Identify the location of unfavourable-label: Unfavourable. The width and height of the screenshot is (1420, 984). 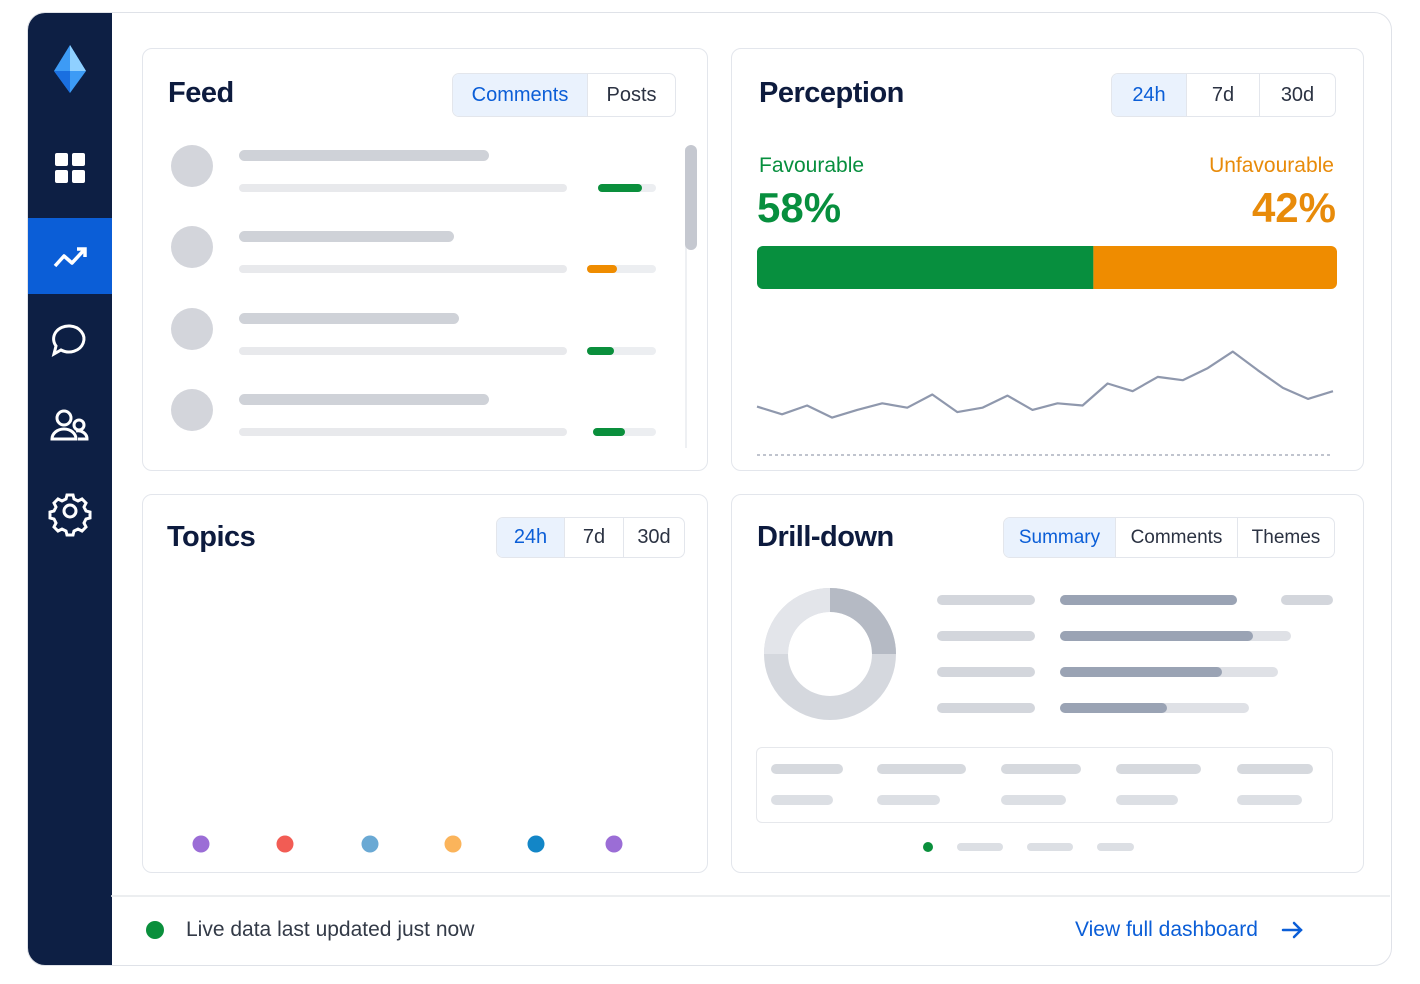
(1271, 165).